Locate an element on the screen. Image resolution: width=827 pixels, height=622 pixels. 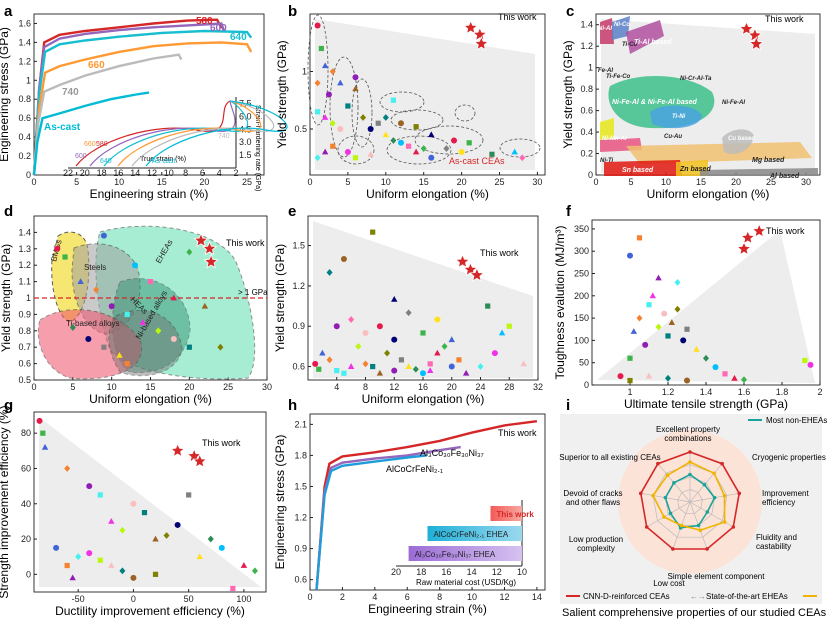
a-inset-label: 740 is located at coordinates (224, 136).